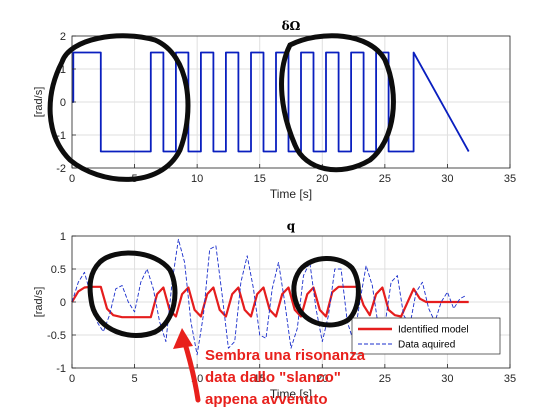 The height and width of the screenshot is (420, 560). What do you see at coordinates (56, 336) in the screenshot?
I see `y-tick-label: -0.5` at bounding box center [56, 336].